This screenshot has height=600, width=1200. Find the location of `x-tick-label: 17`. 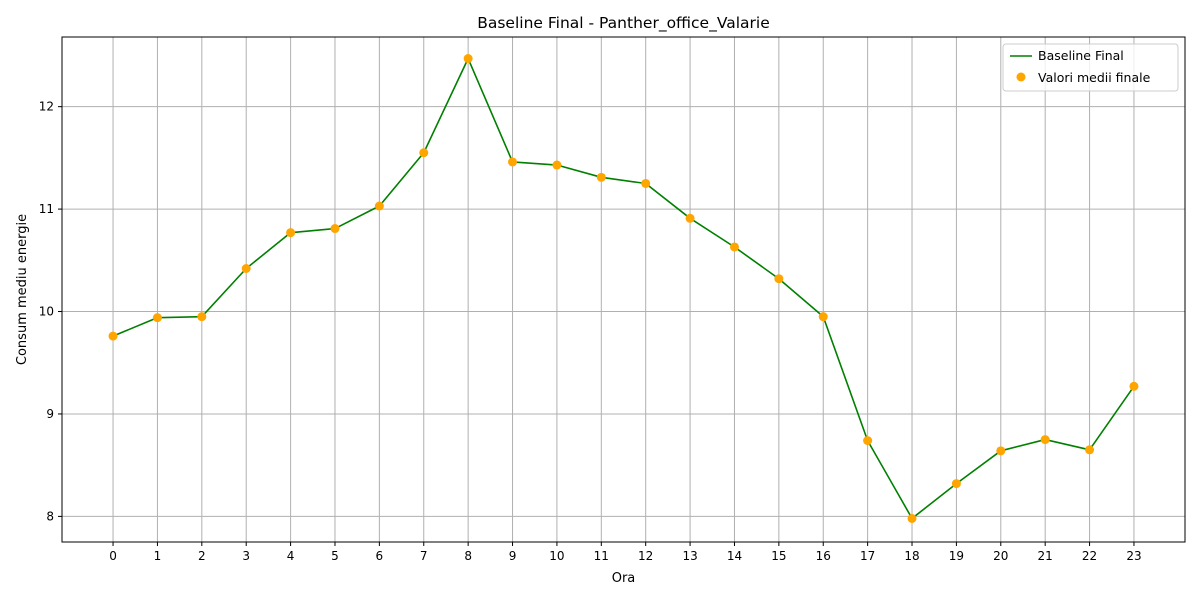

x-tick-label: 17 is located at coordinates (867, 556).